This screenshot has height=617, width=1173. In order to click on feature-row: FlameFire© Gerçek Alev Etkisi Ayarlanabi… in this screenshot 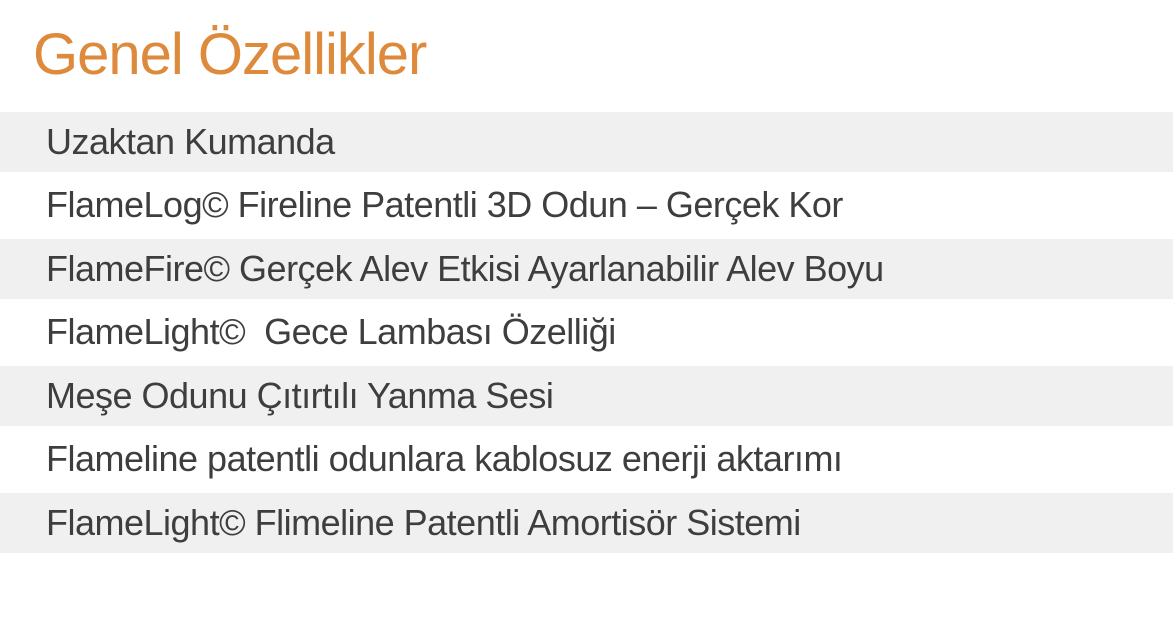, I will do `click(586, 269)`.